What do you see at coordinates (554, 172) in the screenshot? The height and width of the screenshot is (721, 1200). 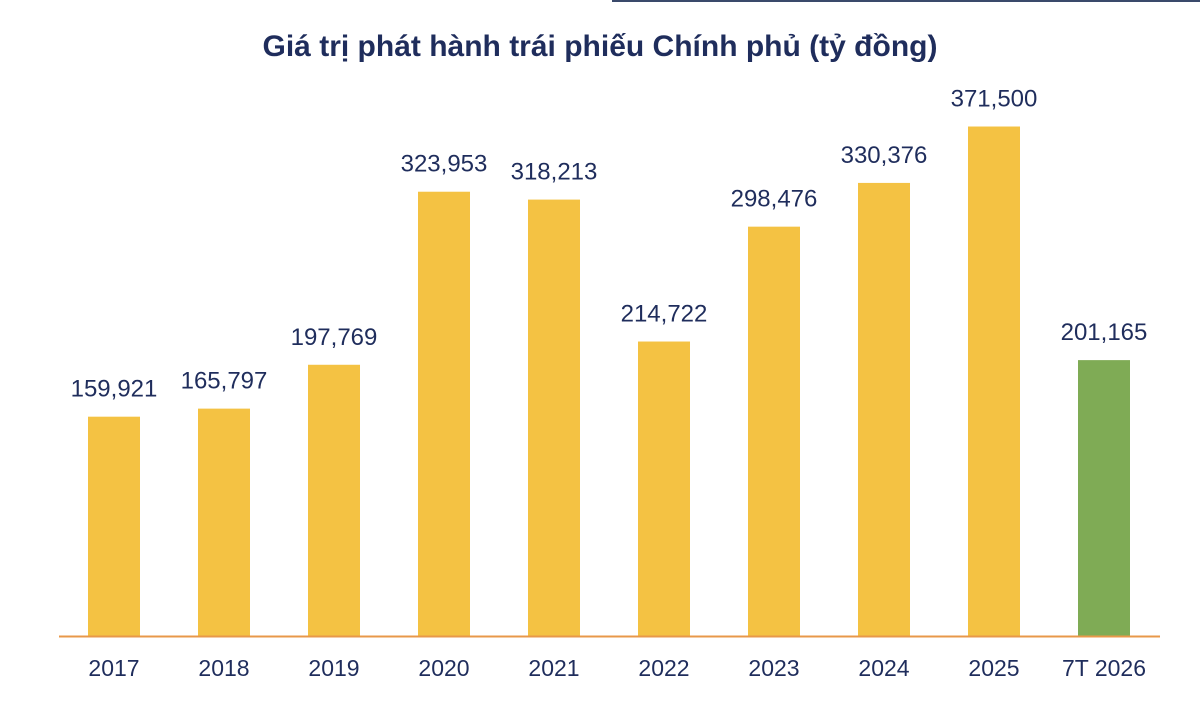 I see `value-label: 318,213` at bounding box center [554, 172].